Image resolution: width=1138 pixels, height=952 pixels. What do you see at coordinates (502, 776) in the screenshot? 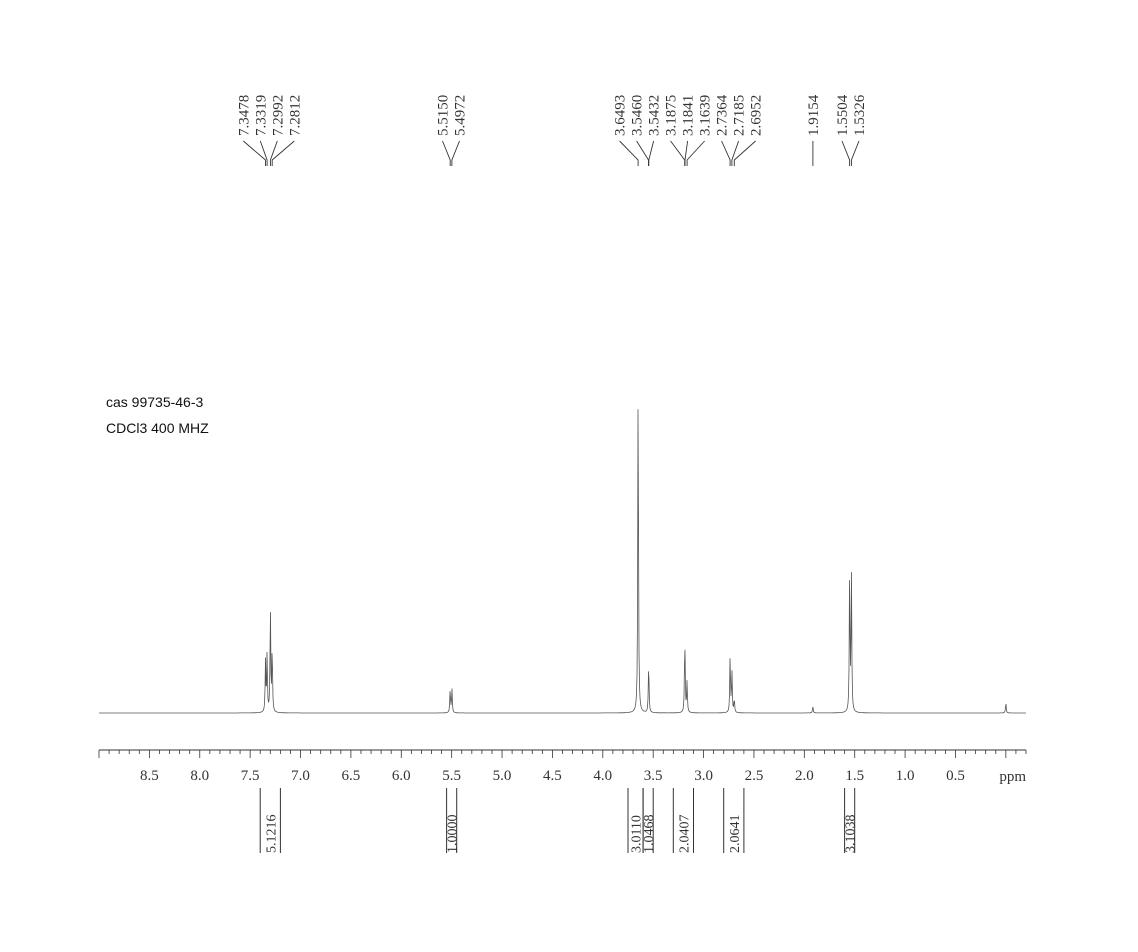
I see `x-tick-label: 5.0` at bounding box center [502, 776].